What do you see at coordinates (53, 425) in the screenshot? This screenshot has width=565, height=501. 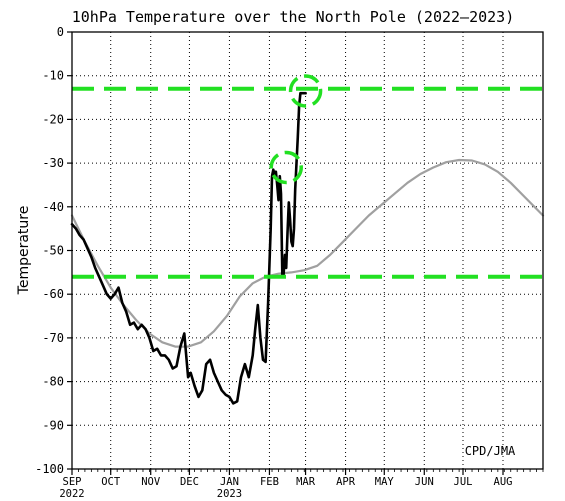 I see `y-tick-label: -90` at bounding box center [53, 425].